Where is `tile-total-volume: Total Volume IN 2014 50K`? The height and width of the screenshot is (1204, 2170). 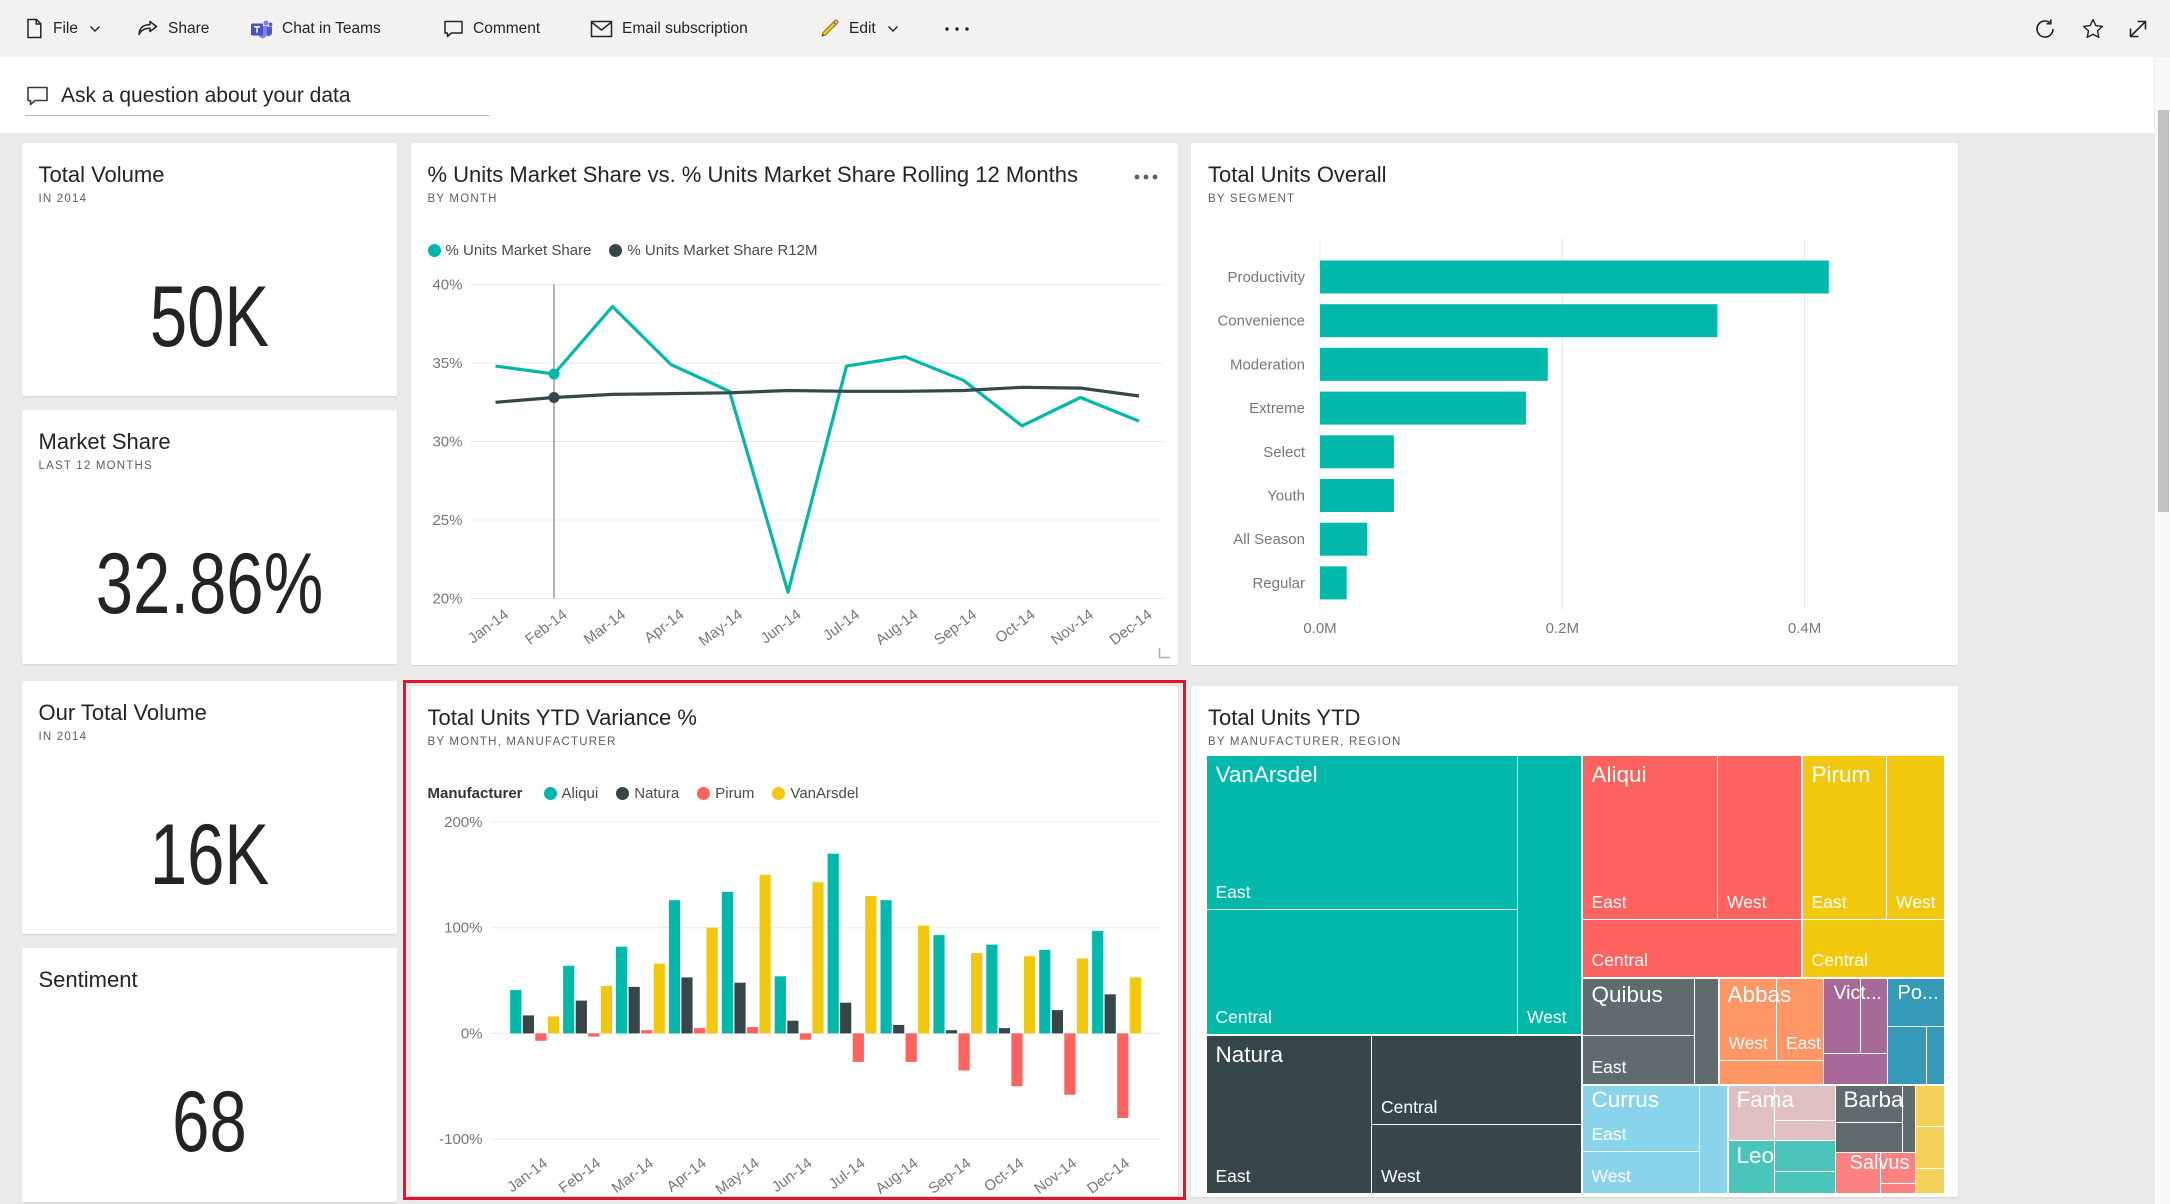
tile-total-volume: Total Volume IN 2014 50K is located at coordinates (209, 269).